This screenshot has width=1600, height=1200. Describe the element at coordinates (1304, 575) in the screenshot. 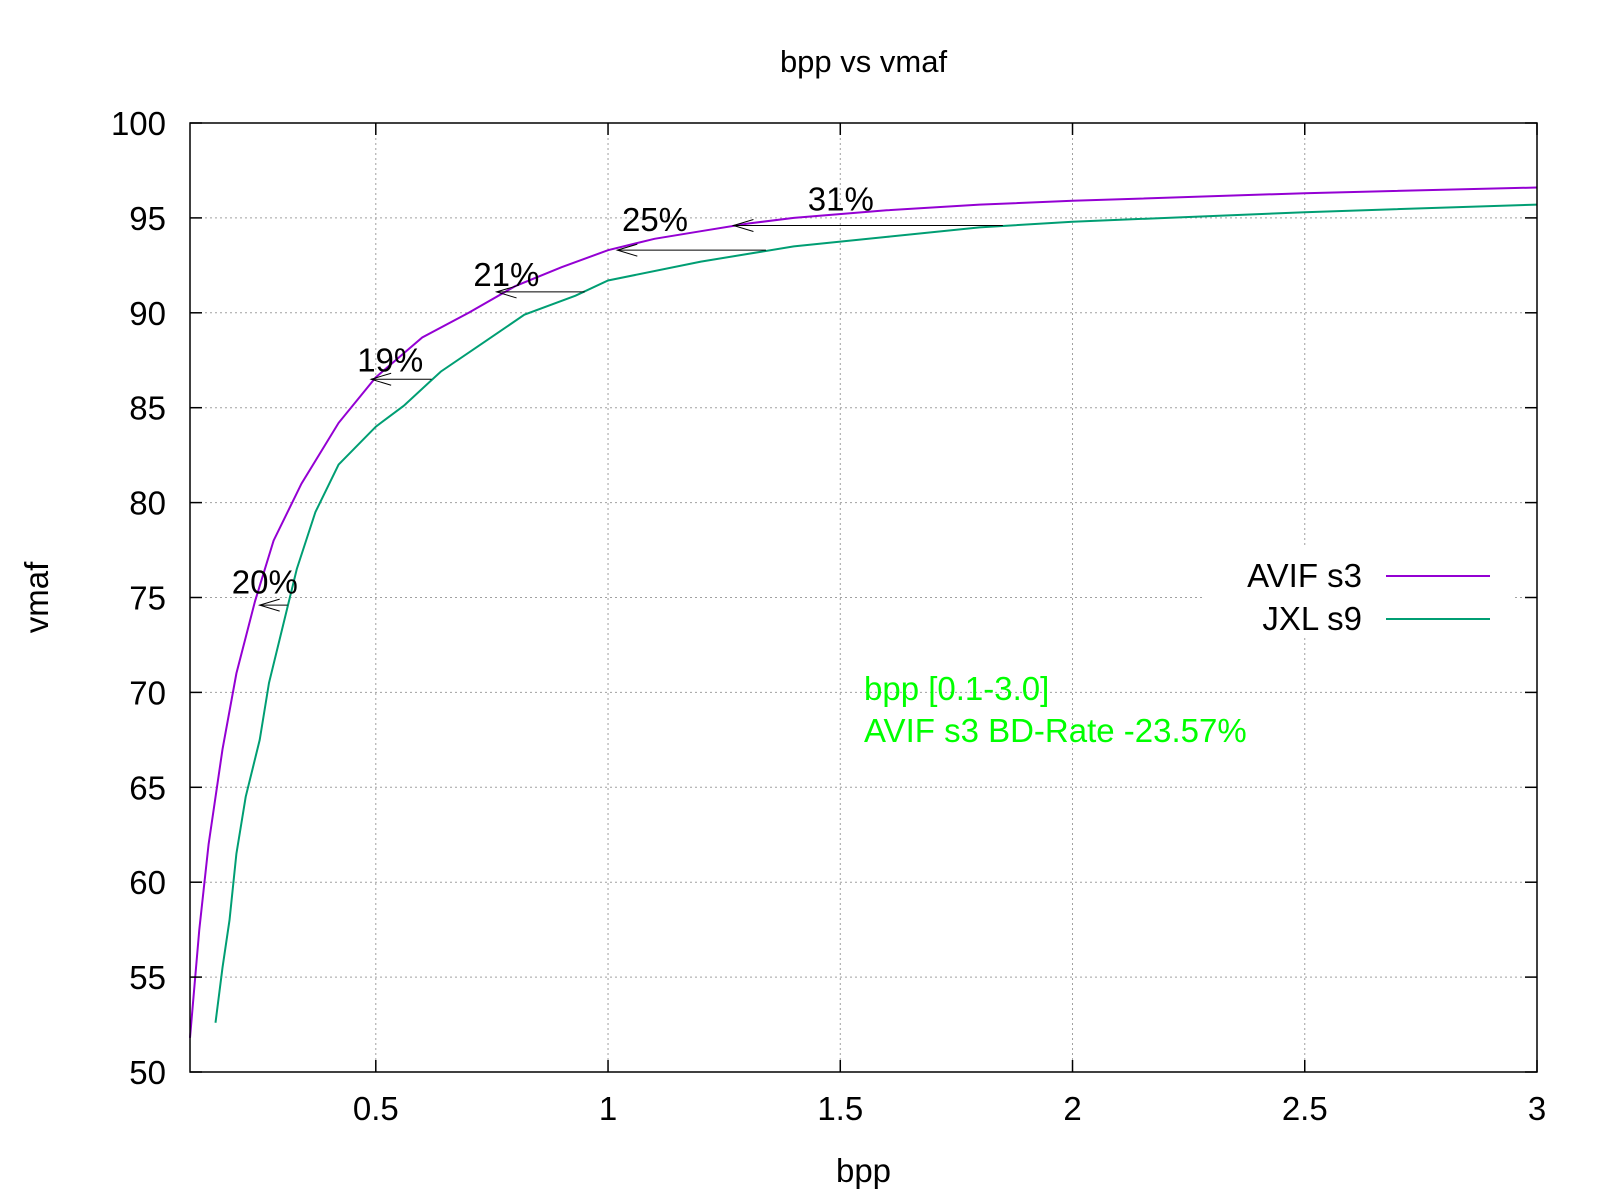

I see `legend-label-avif: AVIF s3` at that location.